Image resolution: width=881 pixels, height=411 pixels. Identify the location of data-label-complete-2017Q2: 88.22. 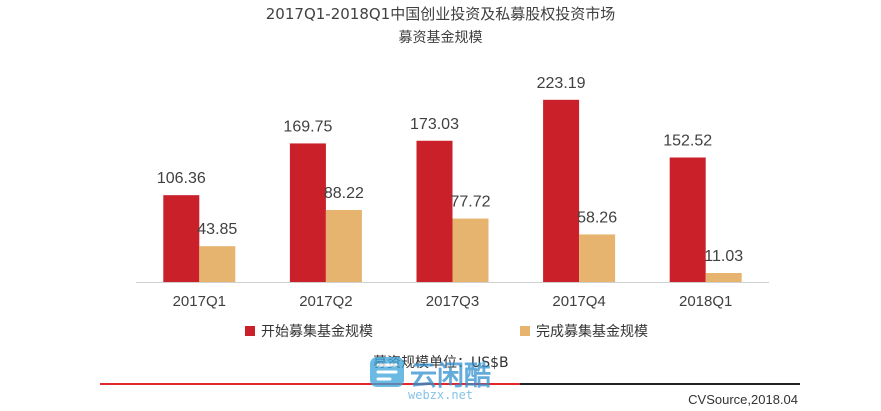
(344, 193).